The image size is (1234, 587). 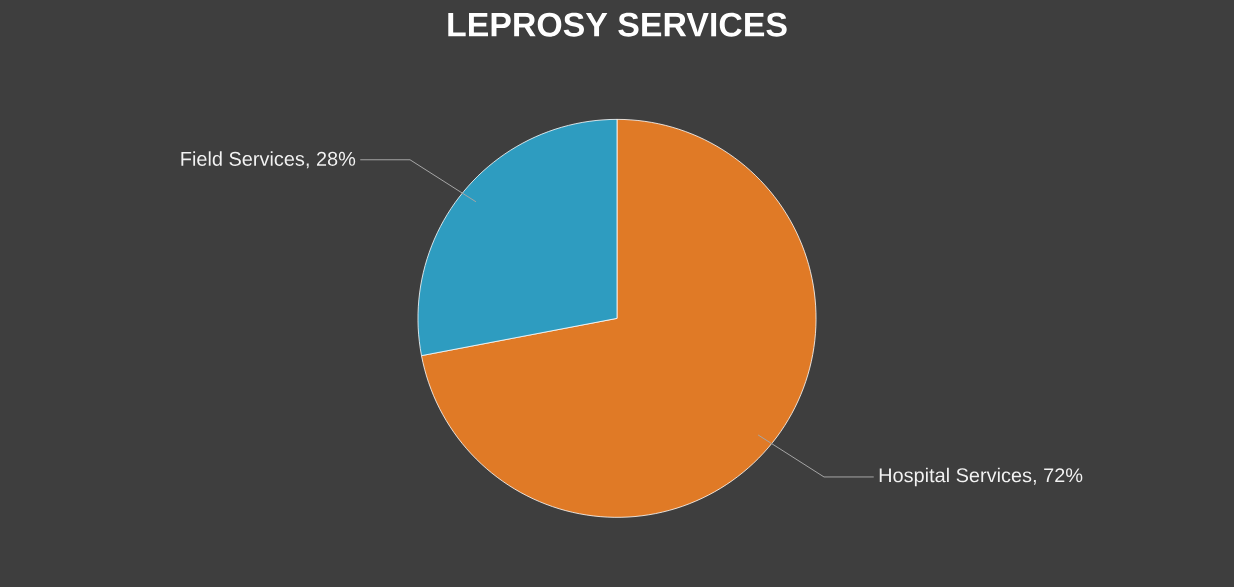 I want to click on data-label: , 72%, so click(x=1058, y=476).